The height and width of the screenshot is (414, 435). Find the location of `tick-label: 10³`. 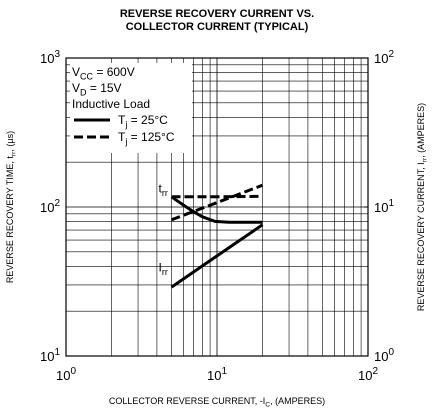

tick-label: 10³ is located at coordinates (50, 57).